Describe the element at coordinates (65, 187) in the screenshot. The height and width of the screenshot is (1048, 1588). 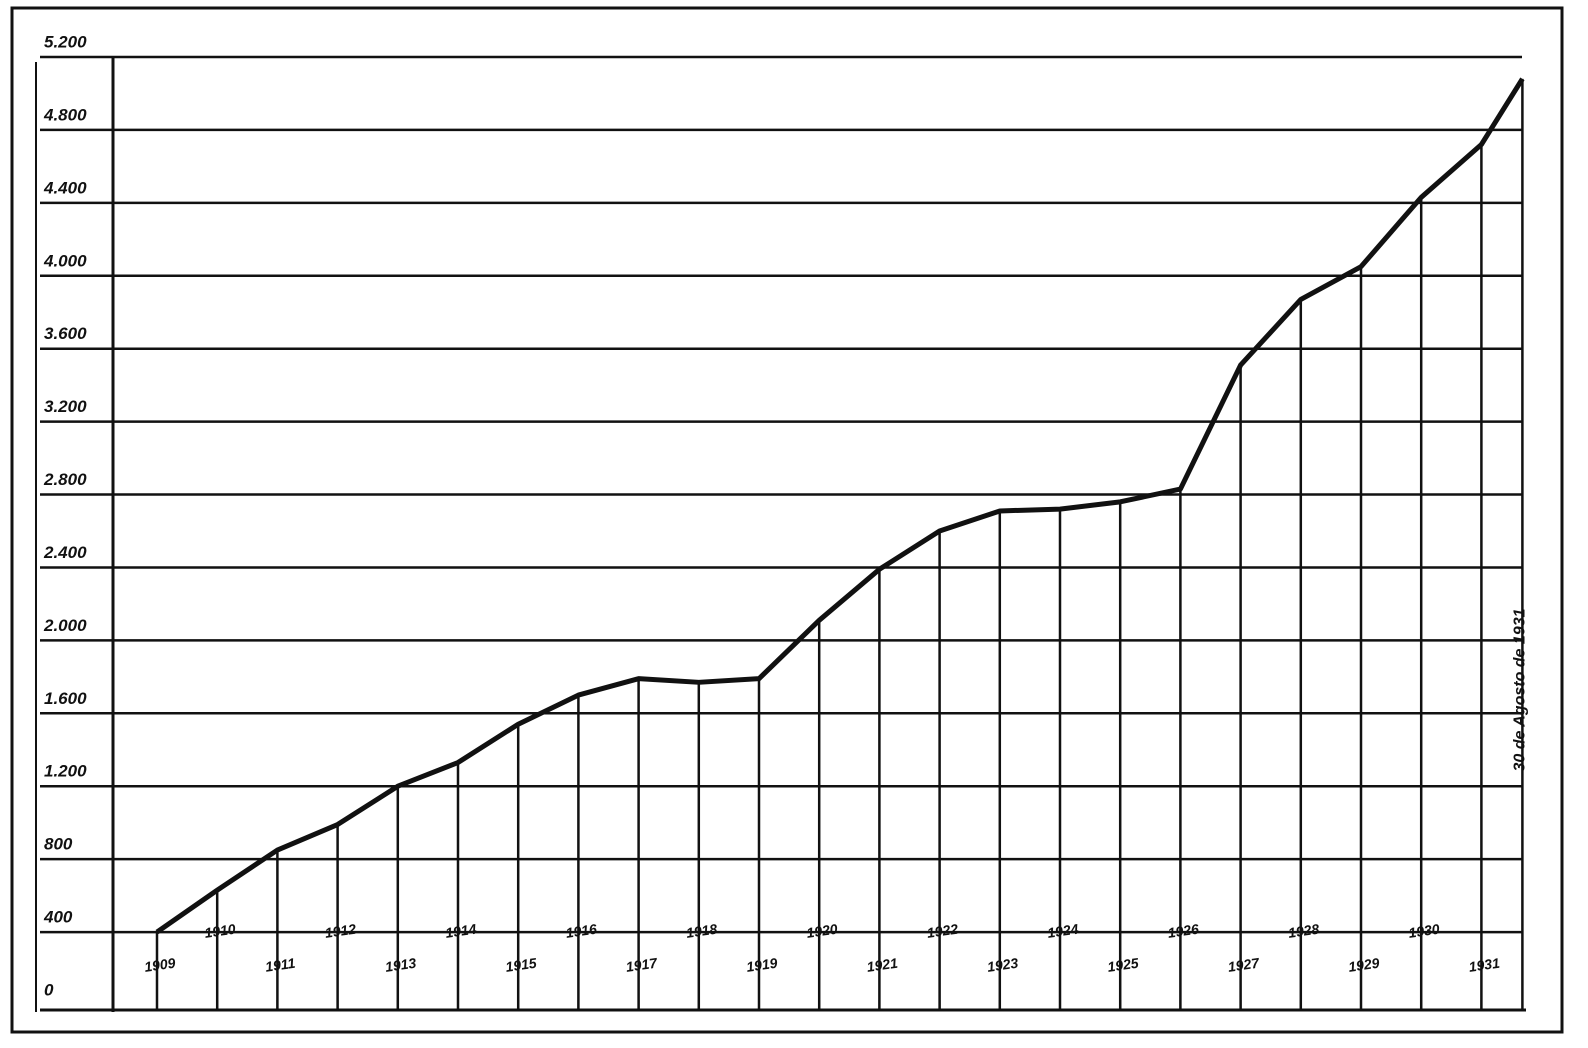
I see `y-tick-label: 4.400` at that location.